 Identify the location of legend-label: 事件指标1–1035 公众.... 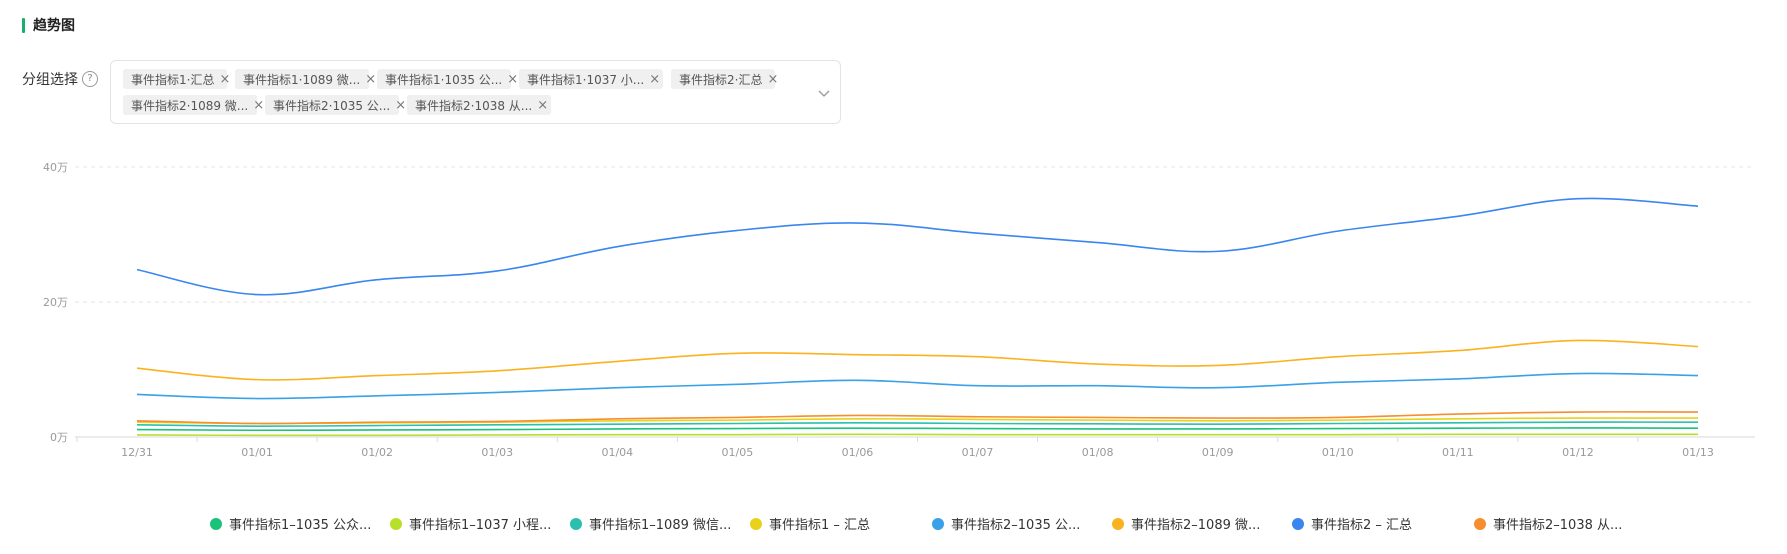
(300, 525).